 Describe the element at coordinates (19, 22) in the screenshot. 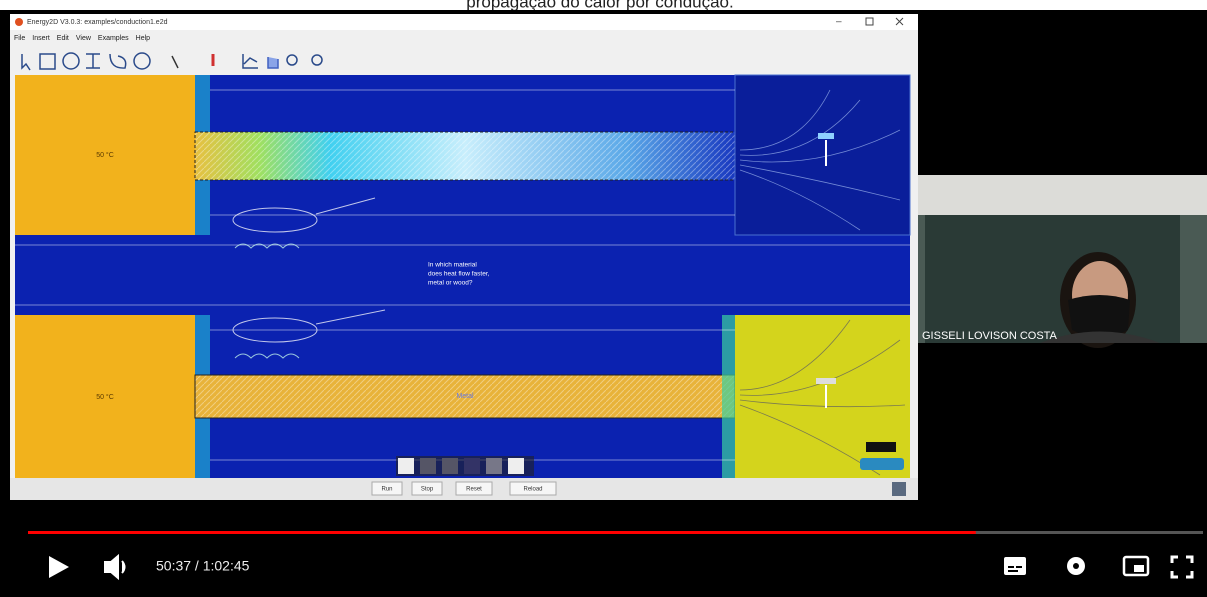

I see `app-icon` at that location.